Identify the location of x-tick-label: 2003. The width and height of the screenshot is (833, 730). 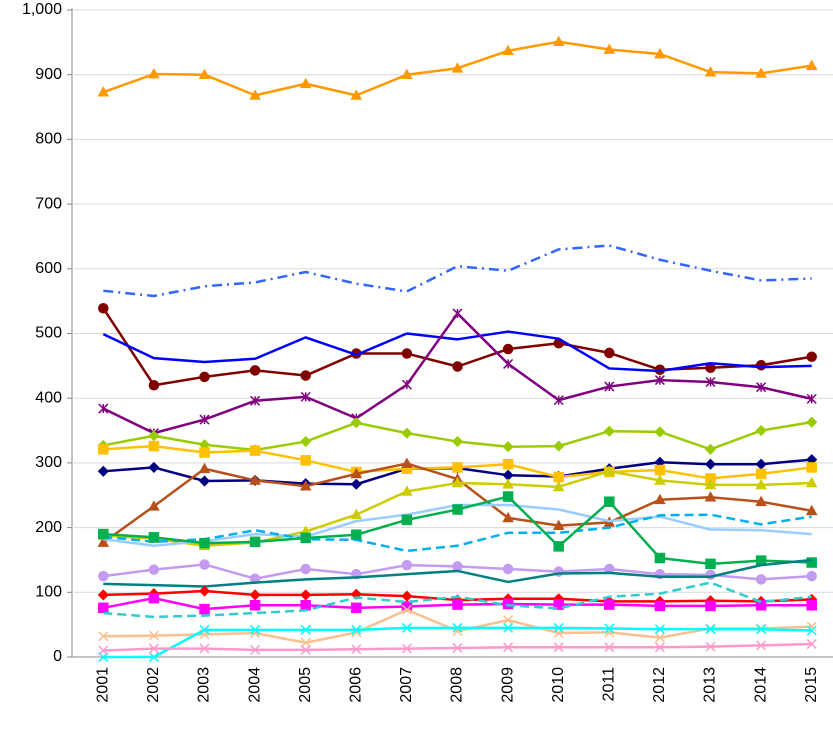
(204, 685).